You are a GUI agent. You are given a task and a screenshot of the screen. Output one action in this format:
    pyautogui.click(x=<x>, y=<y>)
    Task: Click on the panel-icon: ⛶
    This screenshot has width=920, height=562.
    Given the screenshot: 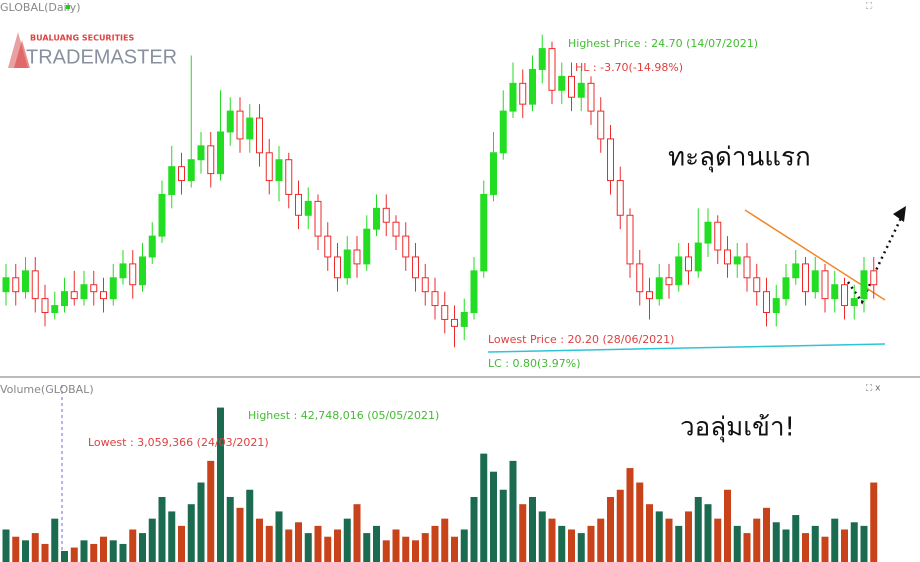 What is the action you would take?
    pyautogui.click(x=869, y=6)
    